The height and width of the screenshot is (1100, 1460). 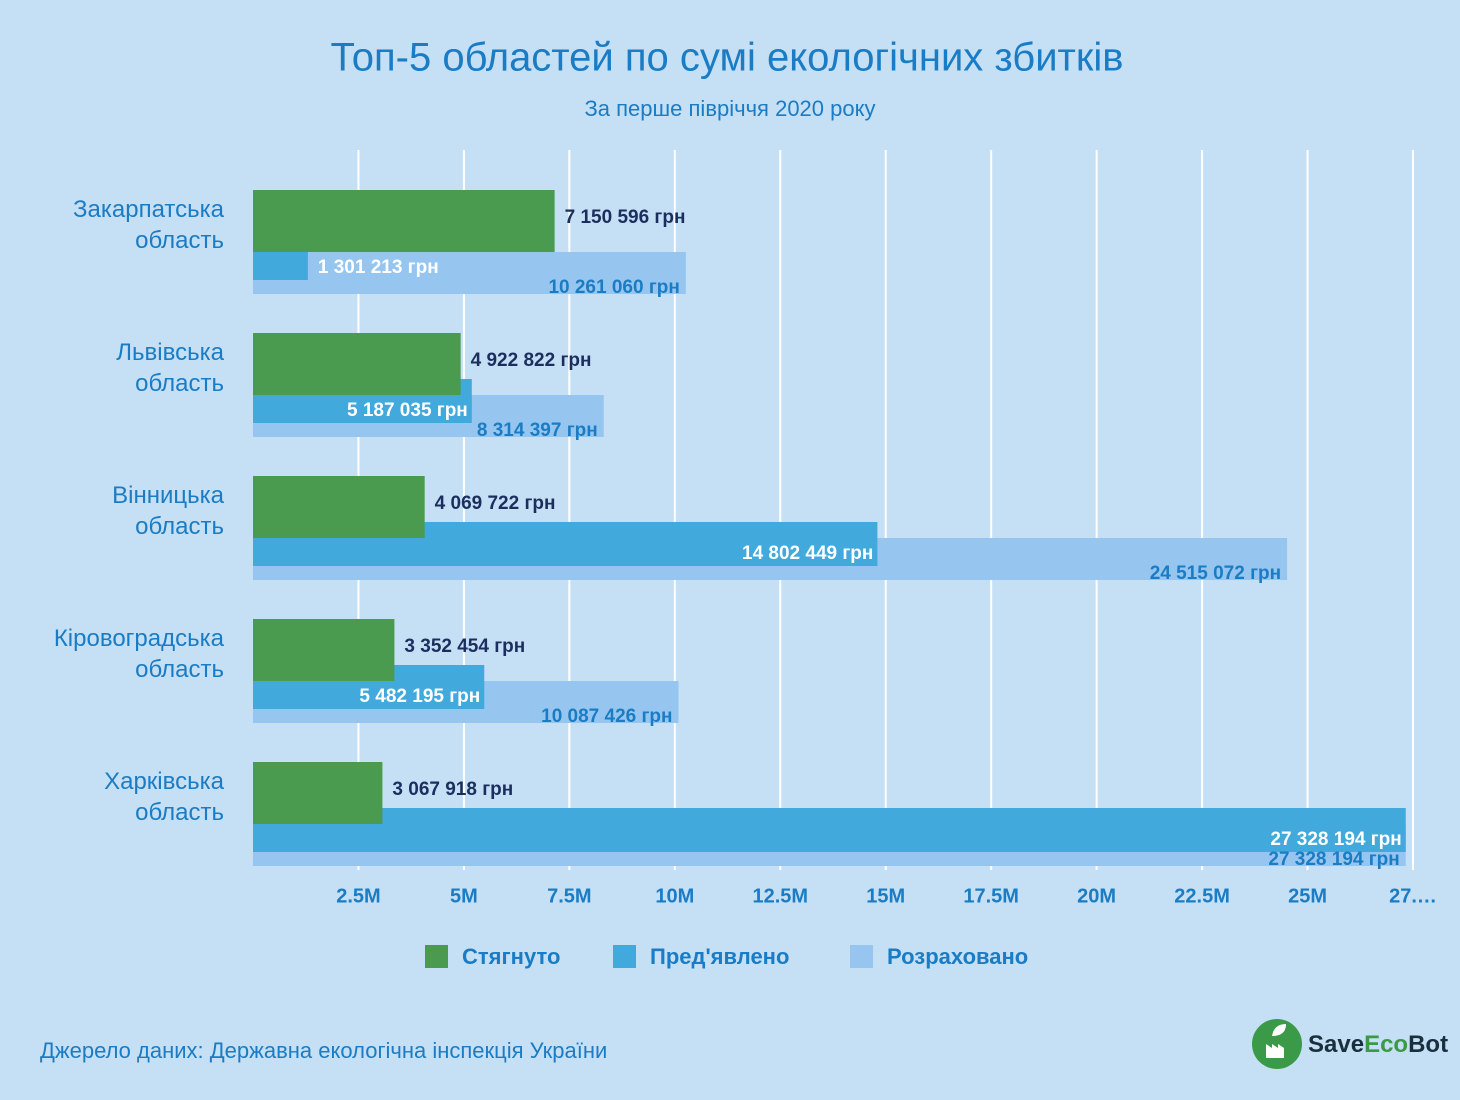 What do you see at coordinates (170, 368) in the screenshot?
I see `category-label: Львівська область` at bounding box center [170, 368].